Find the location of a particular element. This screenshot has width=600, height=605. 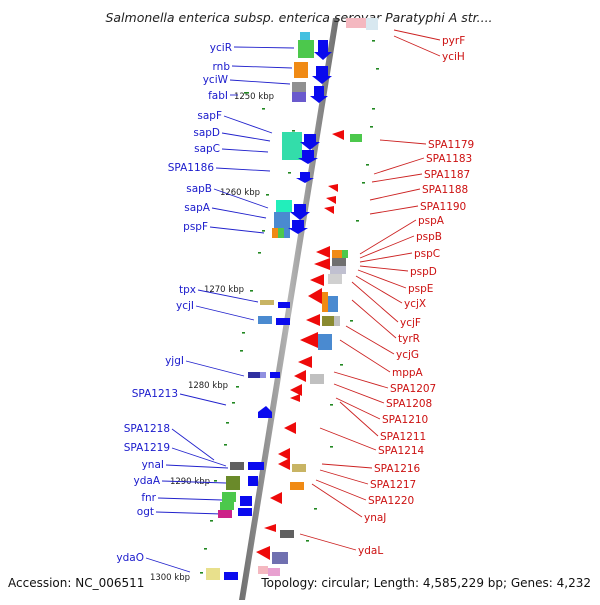

gene-label-right: SPA1216 is located at coordinates (397, 469).